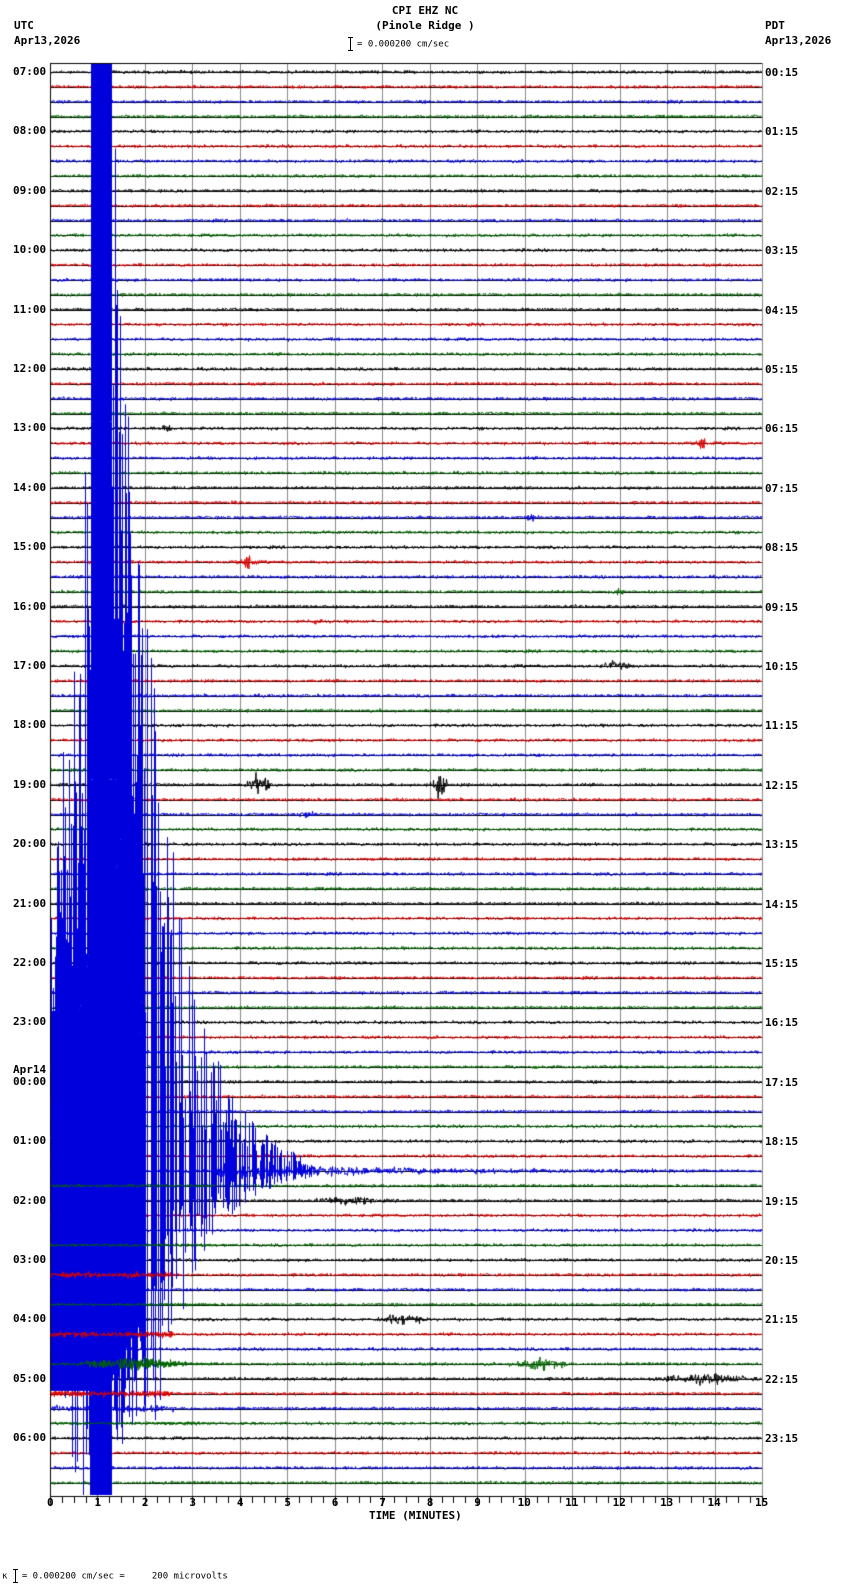 The width and height of the screenshot is (850, 1584). What do you see at coordinates (782, 1320) in the screenshot?
I see `pdt-hour-label: 21:15` at bounding box center [782, 1320].